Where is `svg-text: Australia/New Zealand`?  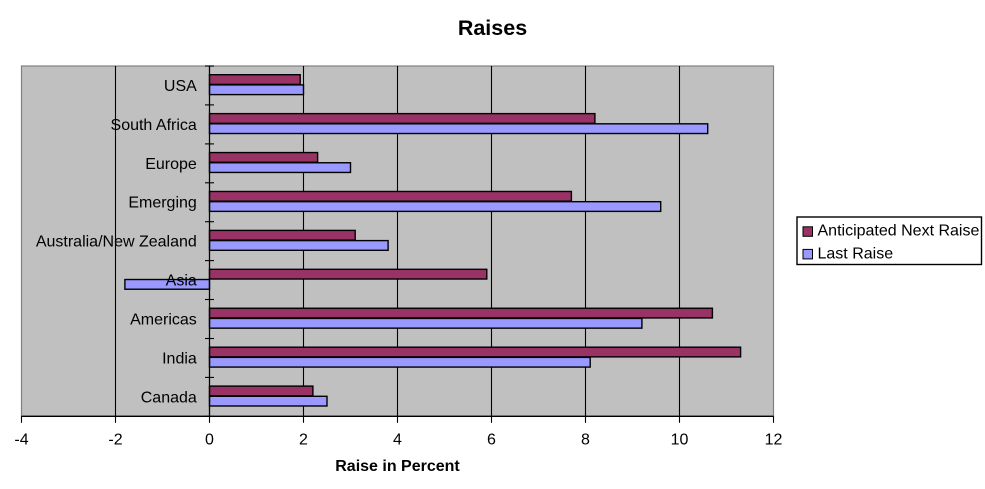 svg-text: Australia/New Zealand is located at coordinates (116, 242).